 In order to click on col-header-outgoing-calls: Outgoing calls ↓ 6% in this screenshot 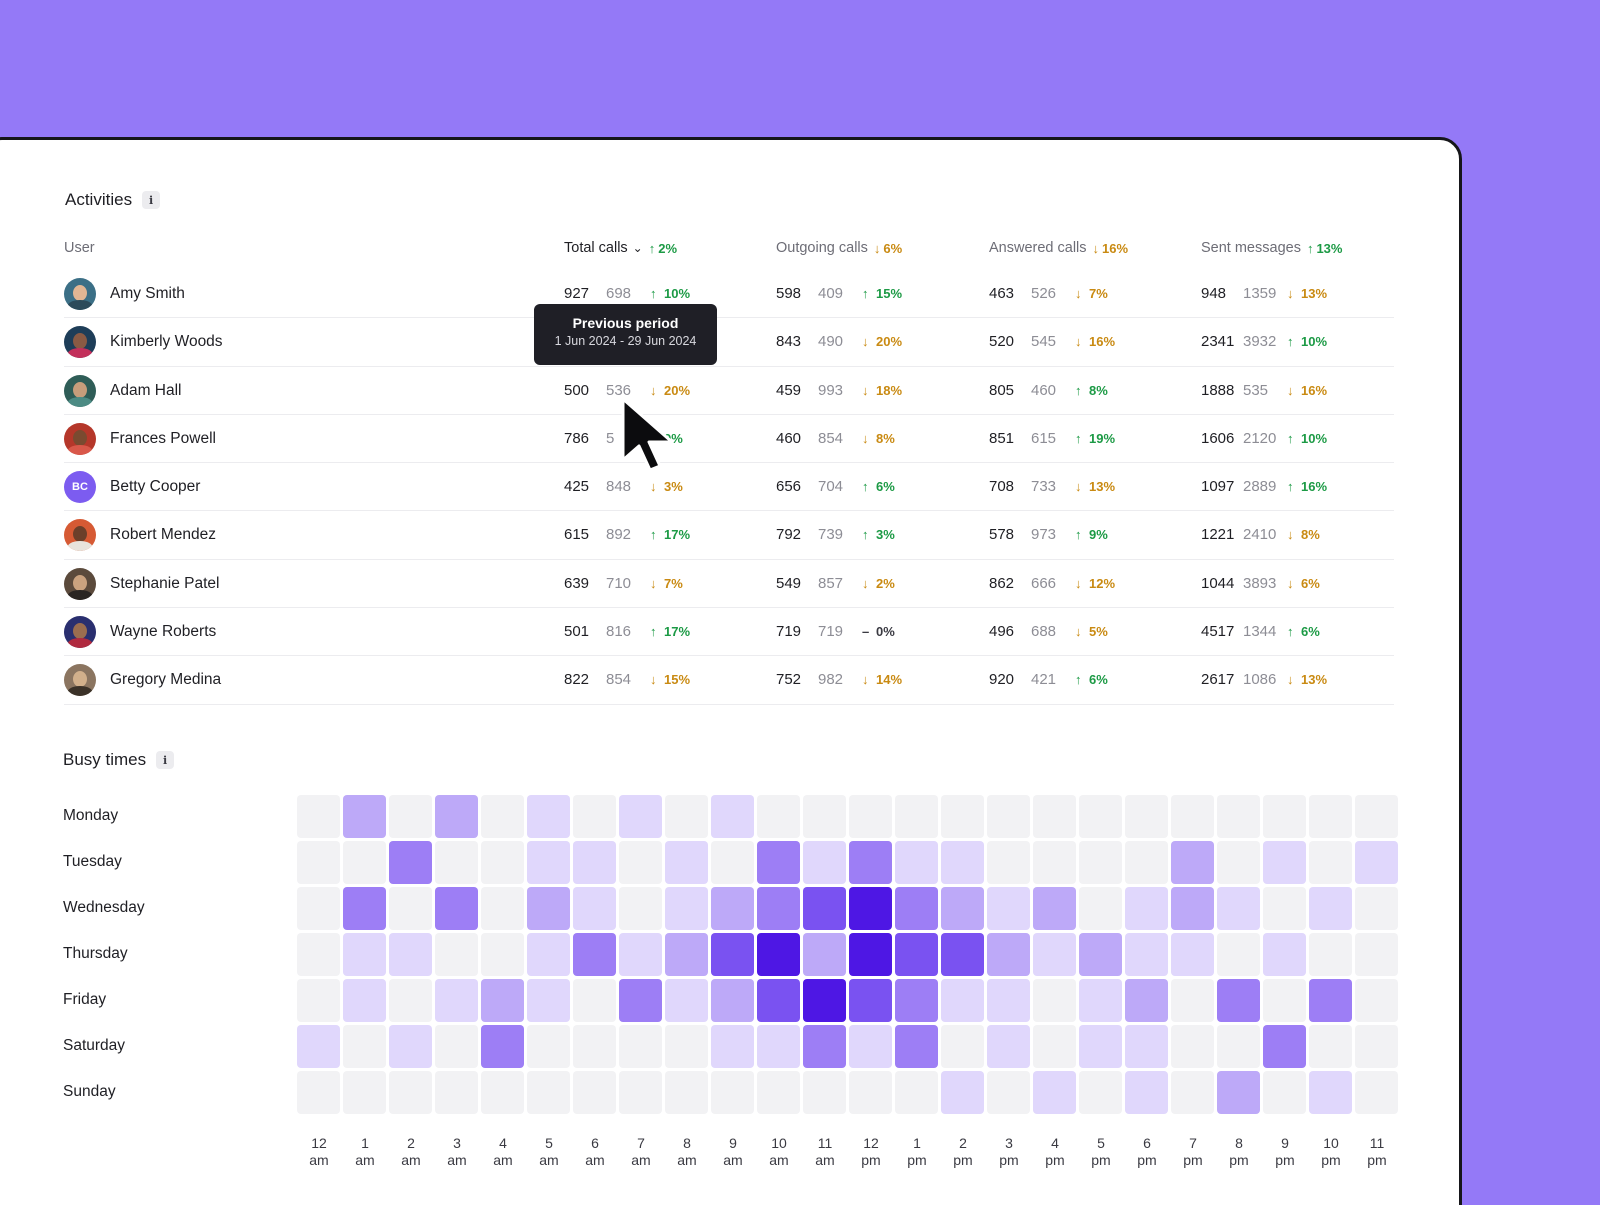, I will do `click(839, 248)`.